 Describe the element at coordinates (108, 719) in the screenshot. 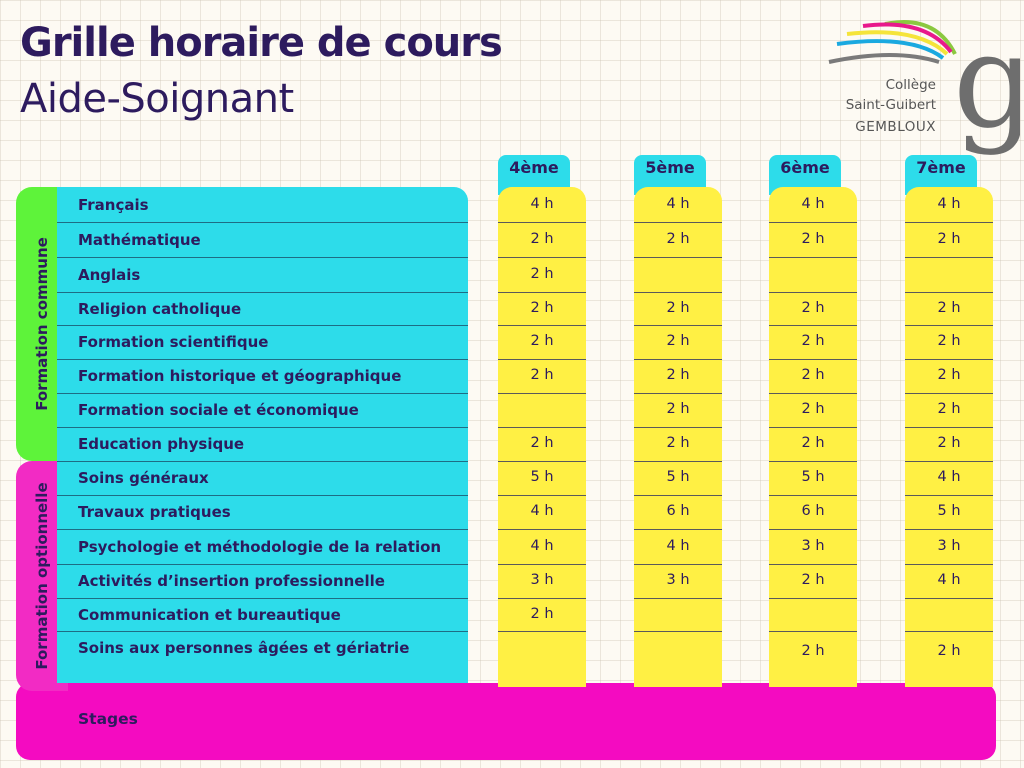

I see `stages-label: Stages` at that location.